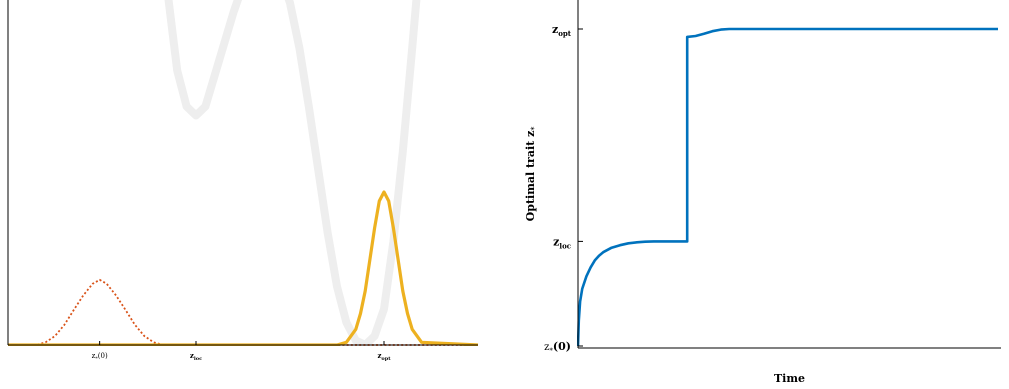  What do you see at coordinates (789, 378) in the screenshot?
I see `right-x-axis-label: Time` at bounding box center [789, 378].